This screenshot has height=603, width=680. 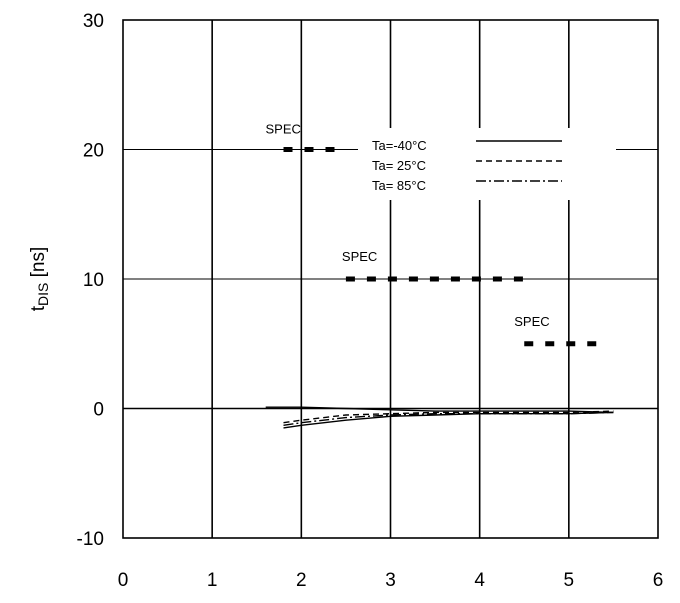 What do you see at coordinates (399, 165) in the screenshot?
I see `legend-label: Ta= 25°C` at bounding box center [399, 165].